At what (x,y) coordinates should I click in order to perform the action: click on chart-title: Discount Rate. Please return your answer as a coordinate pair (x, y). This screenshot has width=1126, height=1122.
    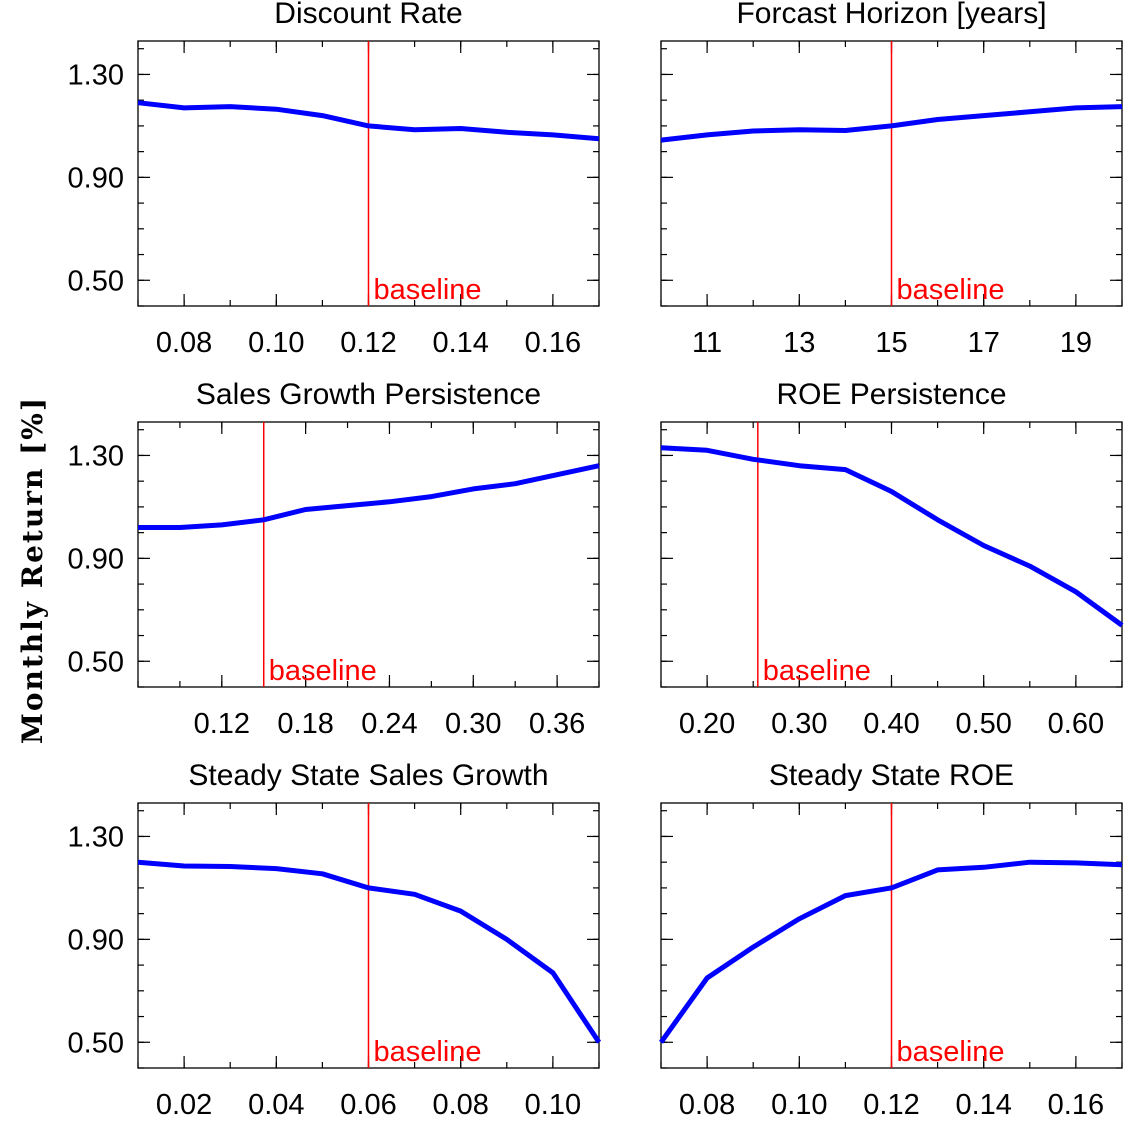
    Looking at the image, I should click on (368, 15).